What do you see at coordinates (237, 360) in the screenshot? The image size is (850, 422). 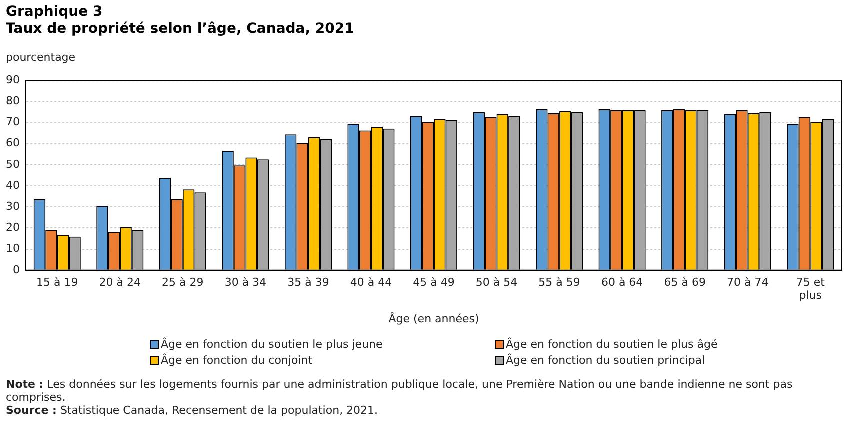 I see `legend-label: Âge en fonction du conjoint` at bounding box center [237, 360].